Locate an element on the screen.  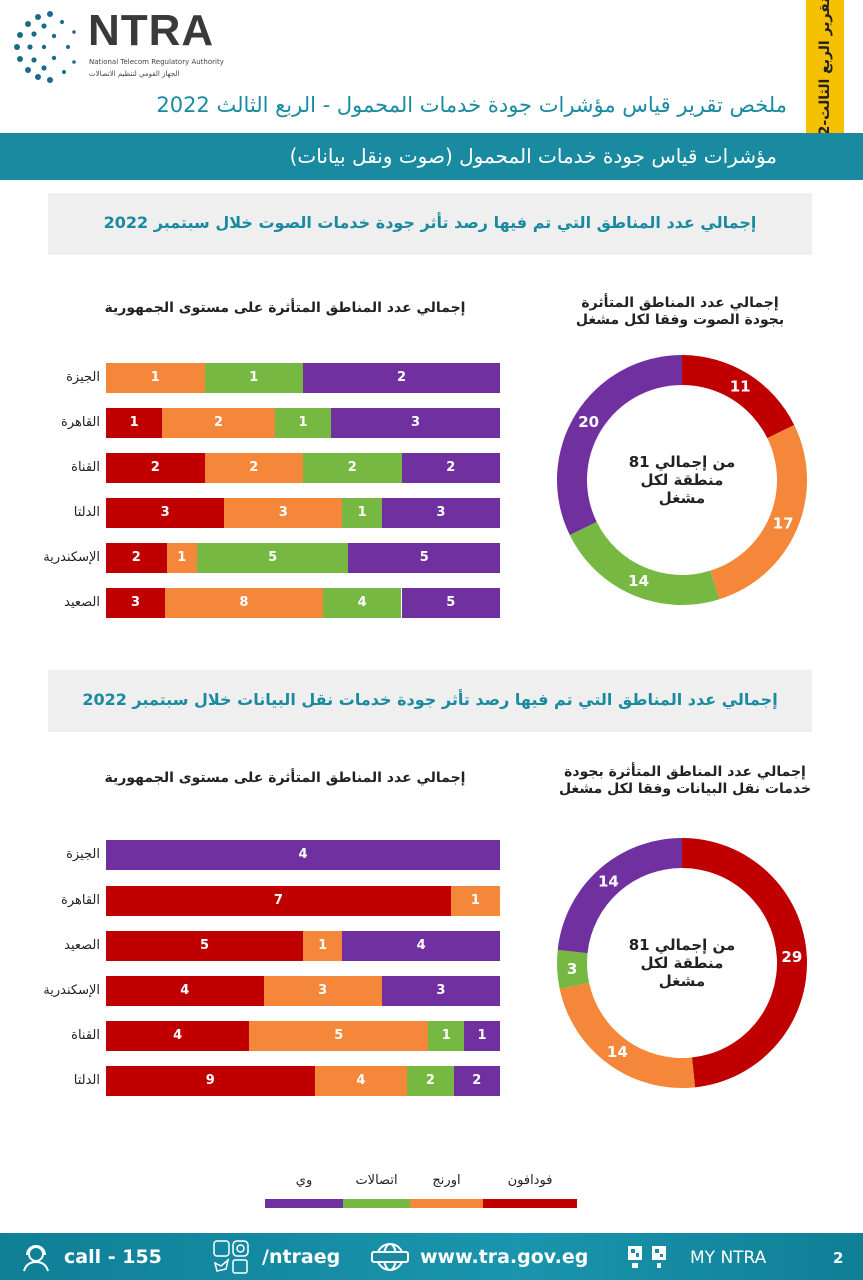
ntra-logo is located at coordinates (117, 48).